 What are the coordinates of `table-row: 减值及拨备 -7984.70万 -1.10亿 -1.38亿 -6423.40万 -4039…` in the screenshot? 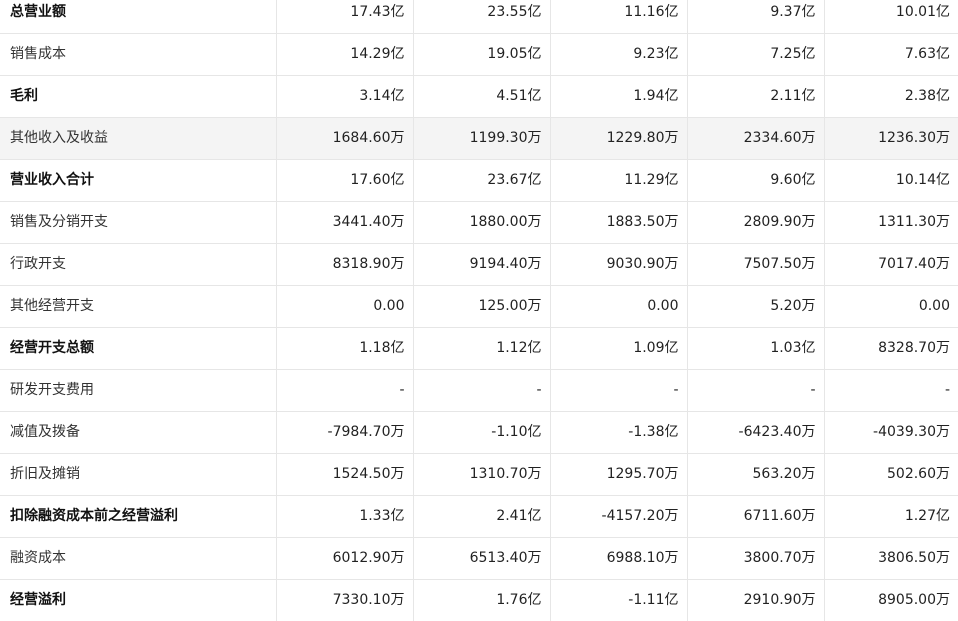 It's located at (479, 432).